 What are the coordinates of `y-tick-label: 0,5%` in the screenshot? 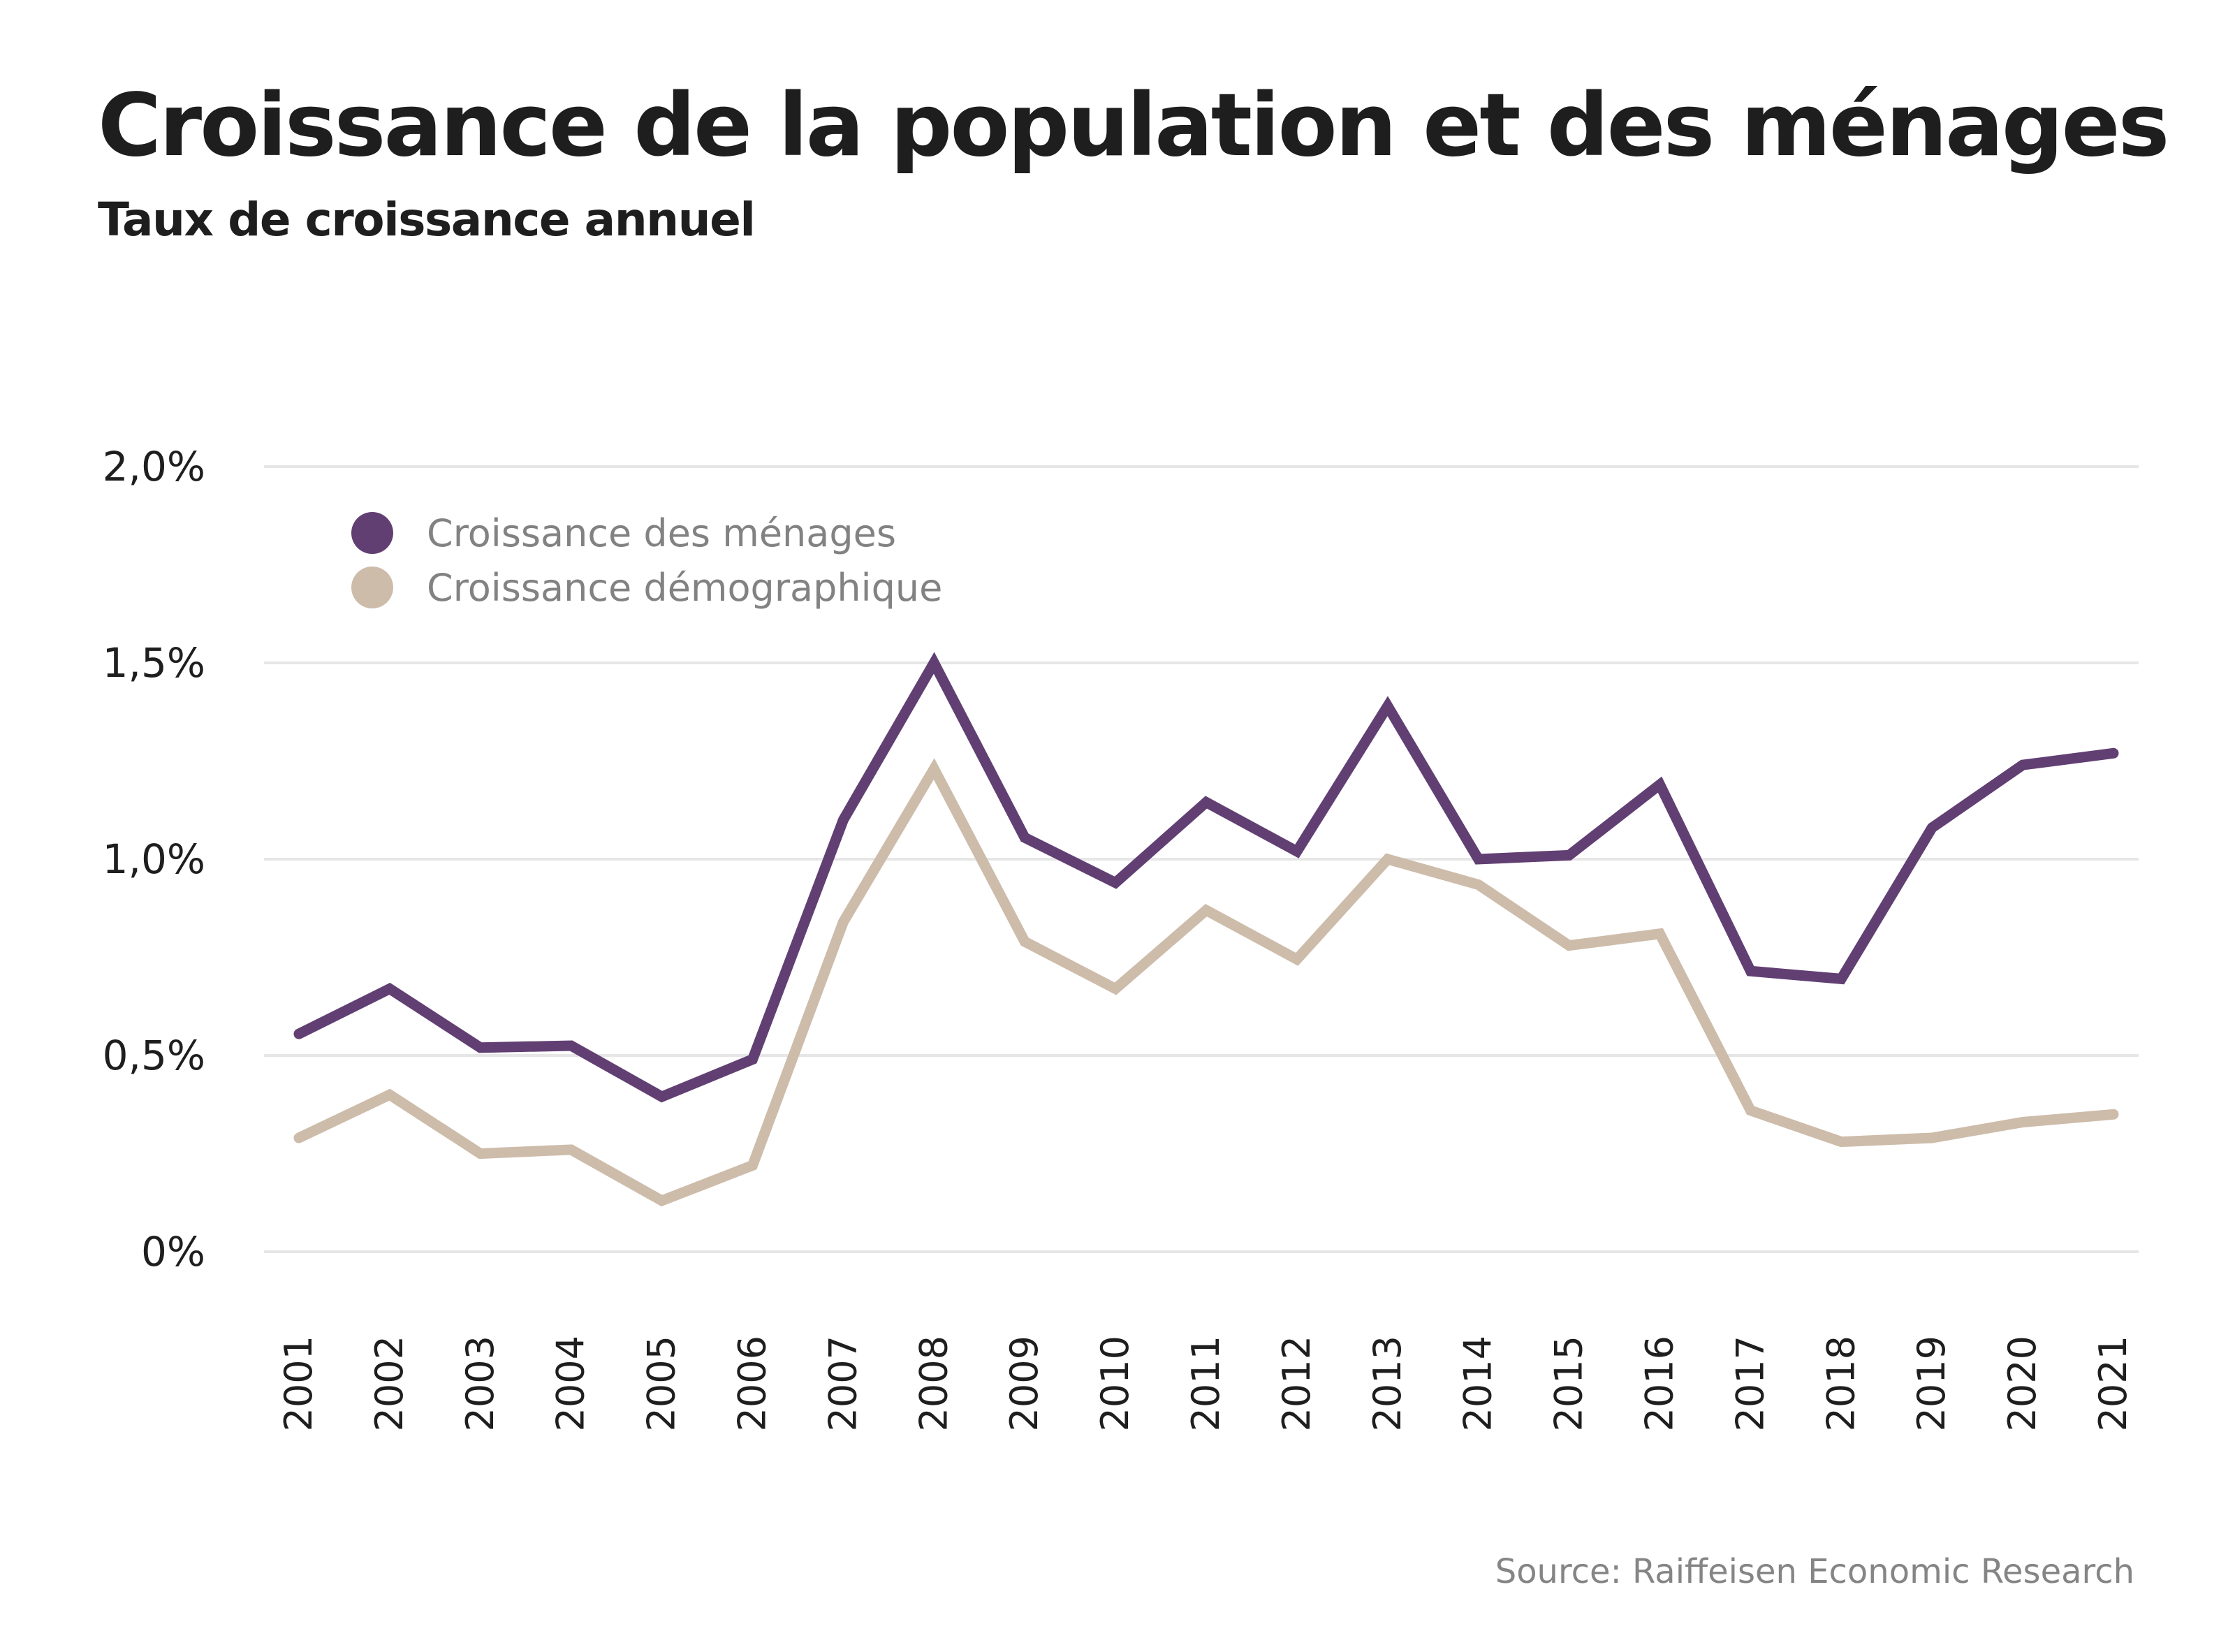 It's located at (154, 1055).